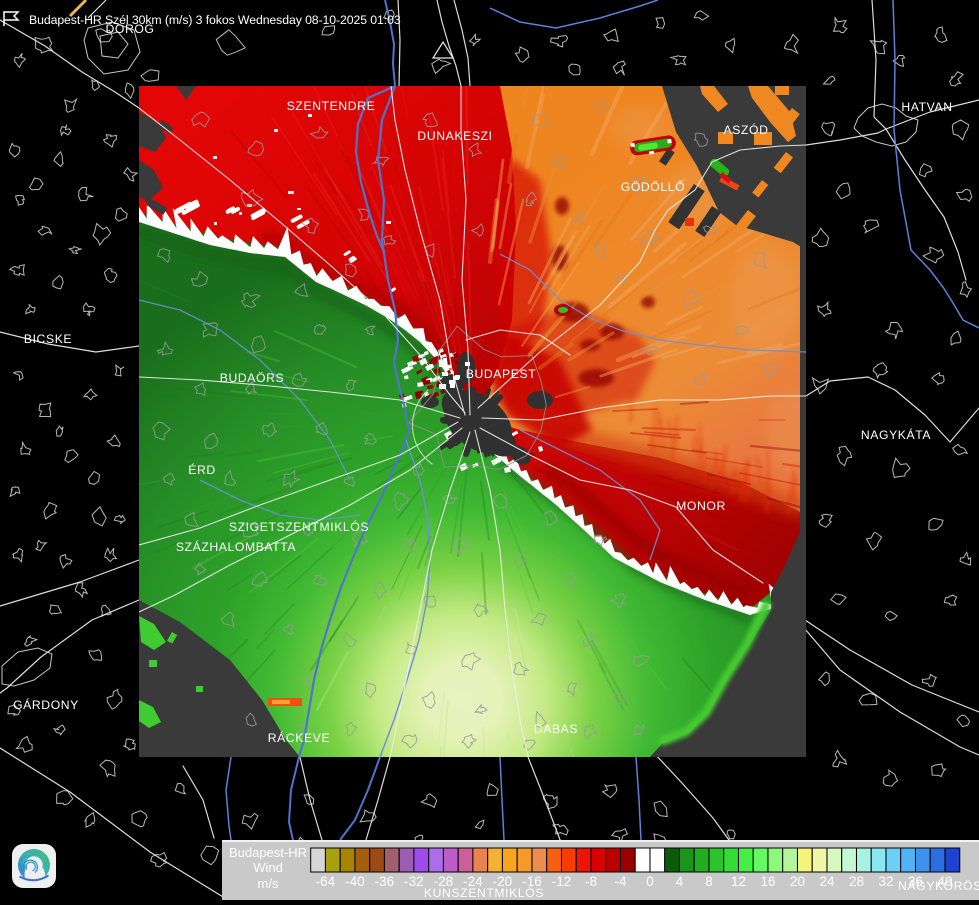 This screenshot has width=979, height=905. Describe the element at coordinates (331, 106) in the screenshot. I see `svg-text: SZENTENDRE` at that location.